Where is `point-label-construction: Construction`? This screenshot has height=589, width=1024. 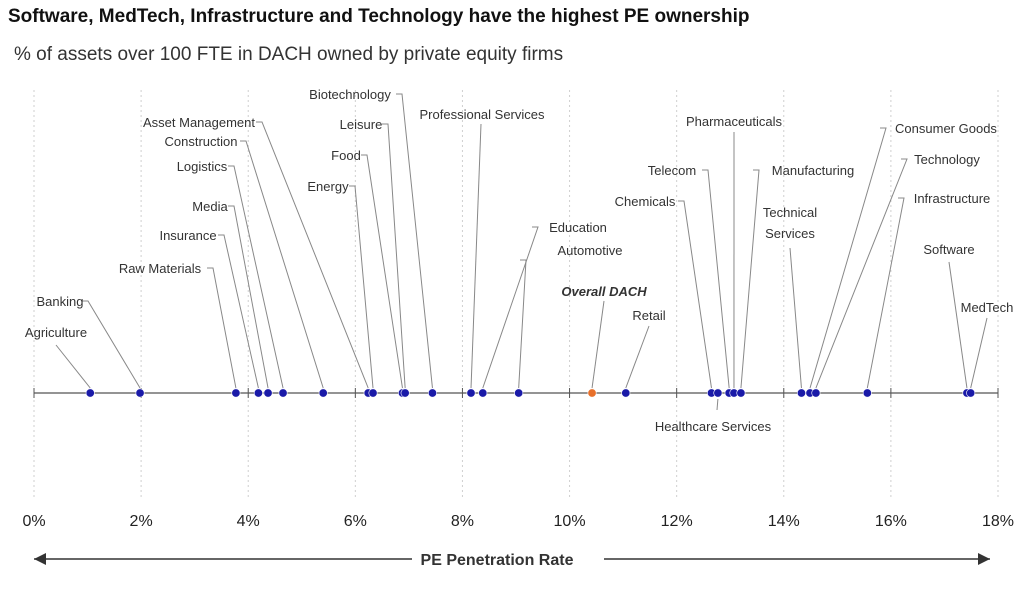 point-label-construction: Construction is located at coordinates (201, 141).